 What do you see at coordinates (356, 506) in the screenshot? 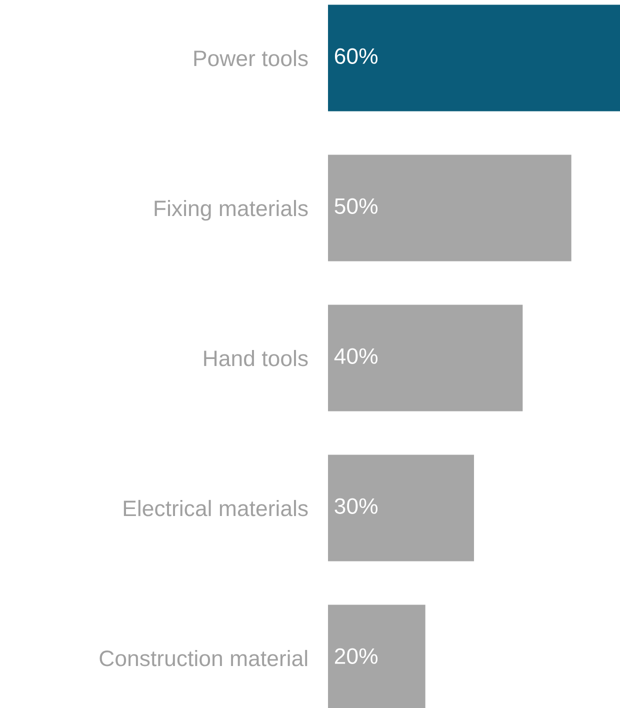
I see `data-label: 30%` at bounding box center [356, 506].